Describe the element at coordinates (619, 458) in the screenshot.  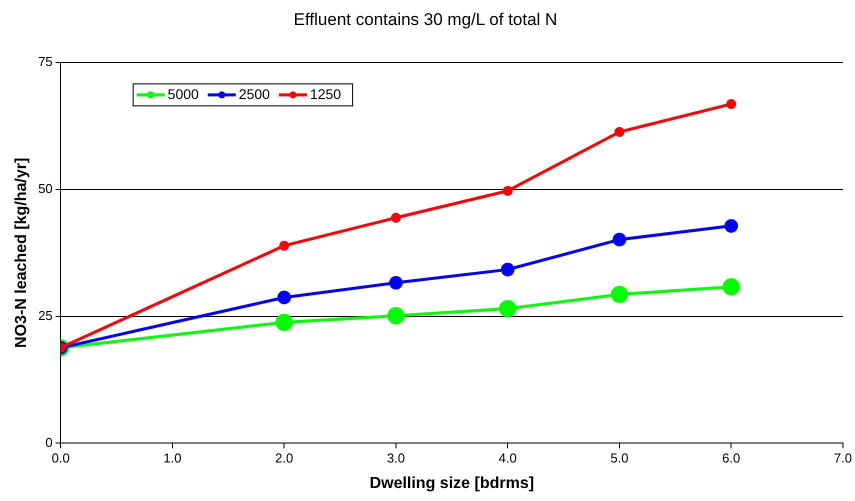
I see `x-tick-label: 5.0` at that location.